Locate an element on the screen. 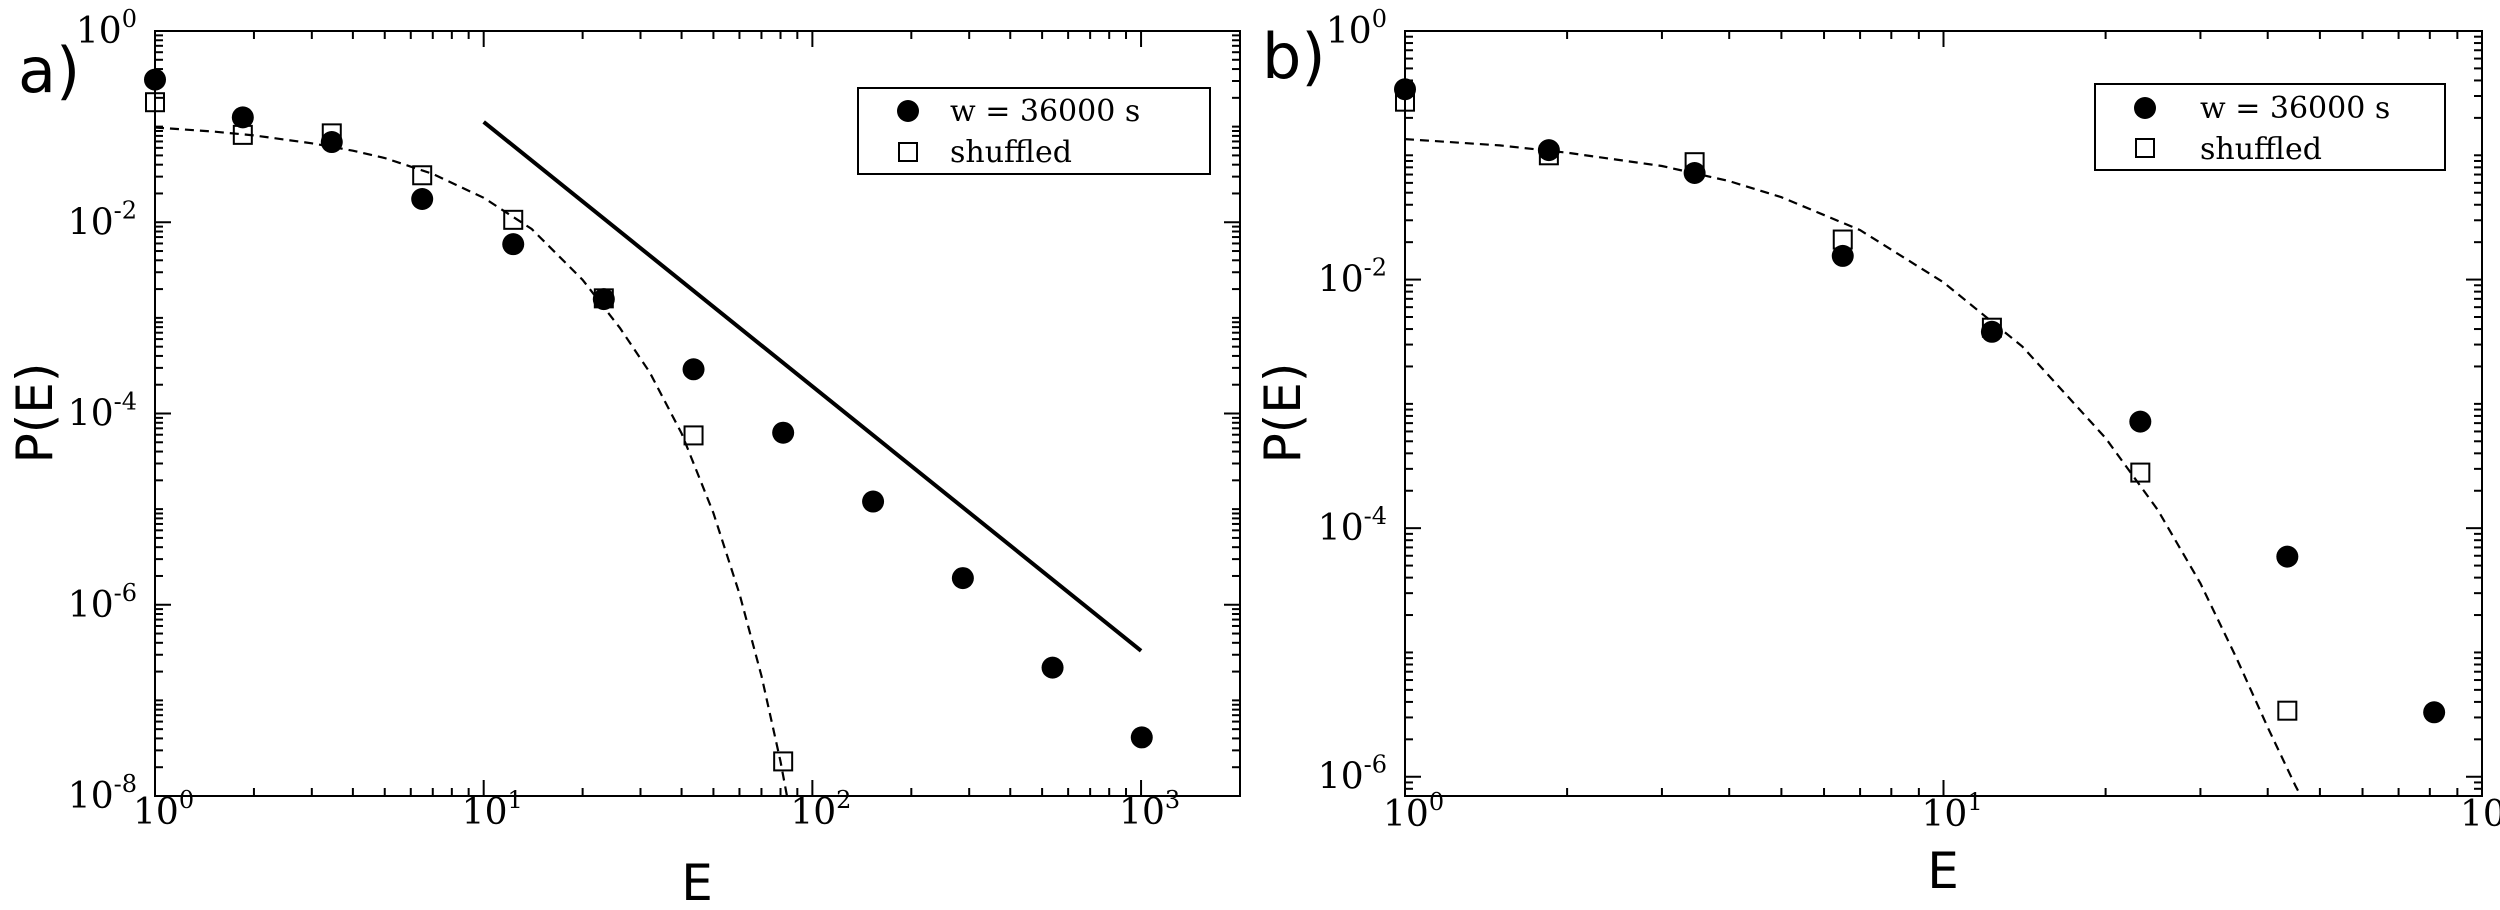 The height and width of the screenshot is (910, 2500). panel-b-legend-label-0: w = 36000 s is located at coordinates (2295, 108).